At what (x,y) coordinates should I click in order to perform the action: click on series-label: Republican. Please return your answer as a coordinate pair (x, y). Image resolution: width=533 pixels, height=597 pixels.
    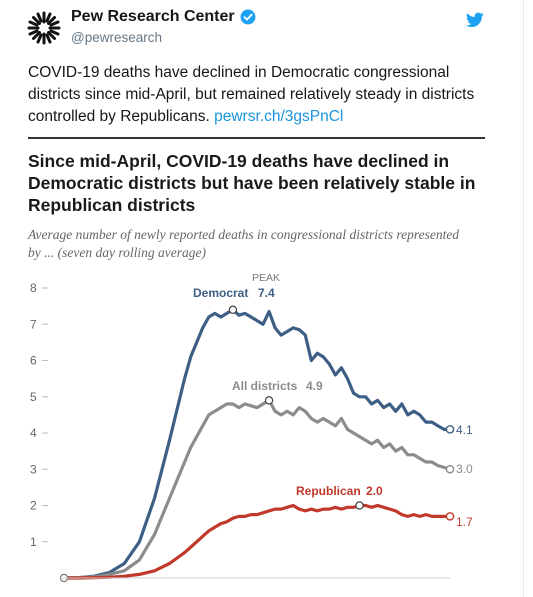
    Looking at the image, I should click on (328, 491).